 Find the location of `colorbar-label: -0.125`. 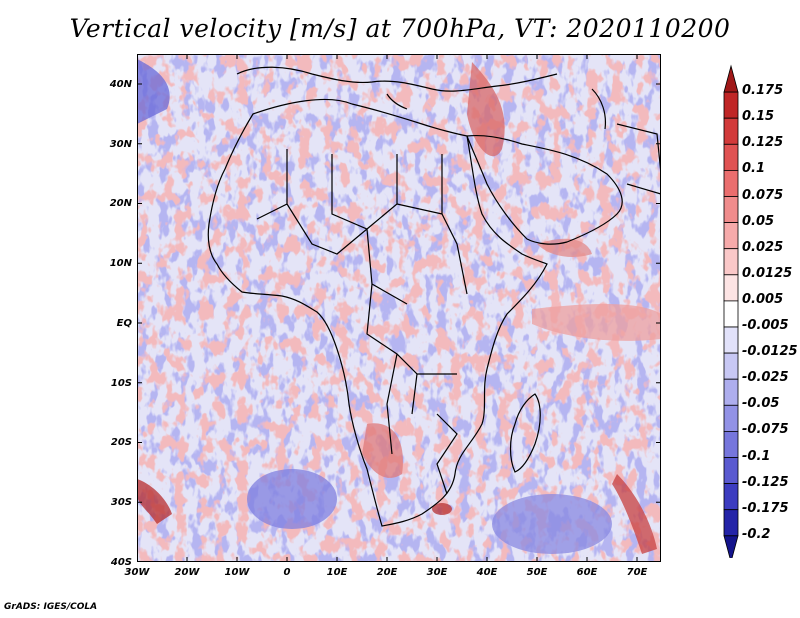

colorbar-label: -0.125 is located at coordinates (765, 482).